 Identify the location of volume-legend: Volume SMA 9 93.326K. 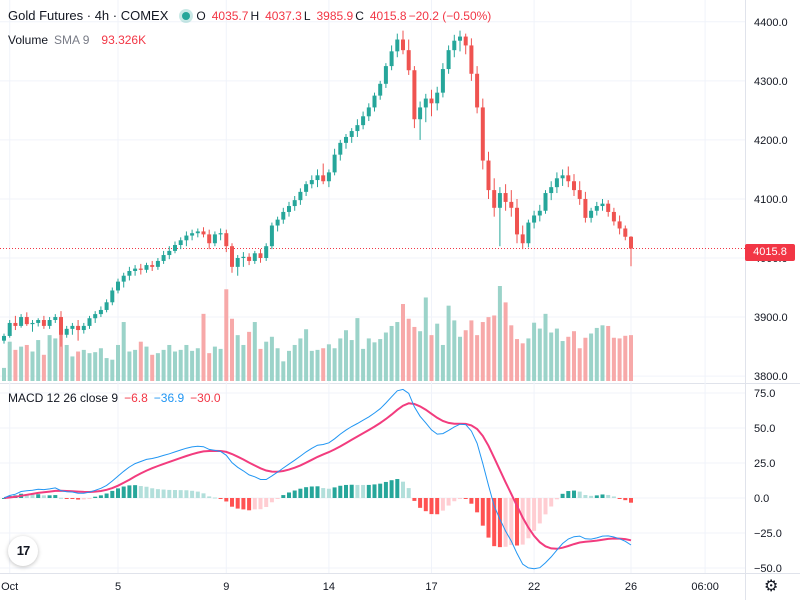
(80, 40).